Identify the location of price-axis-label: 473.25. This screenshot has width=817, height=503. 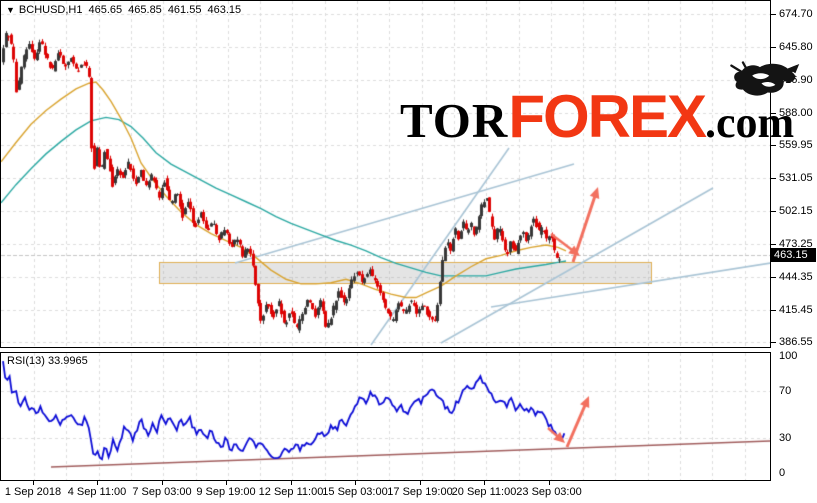
(796, 243).